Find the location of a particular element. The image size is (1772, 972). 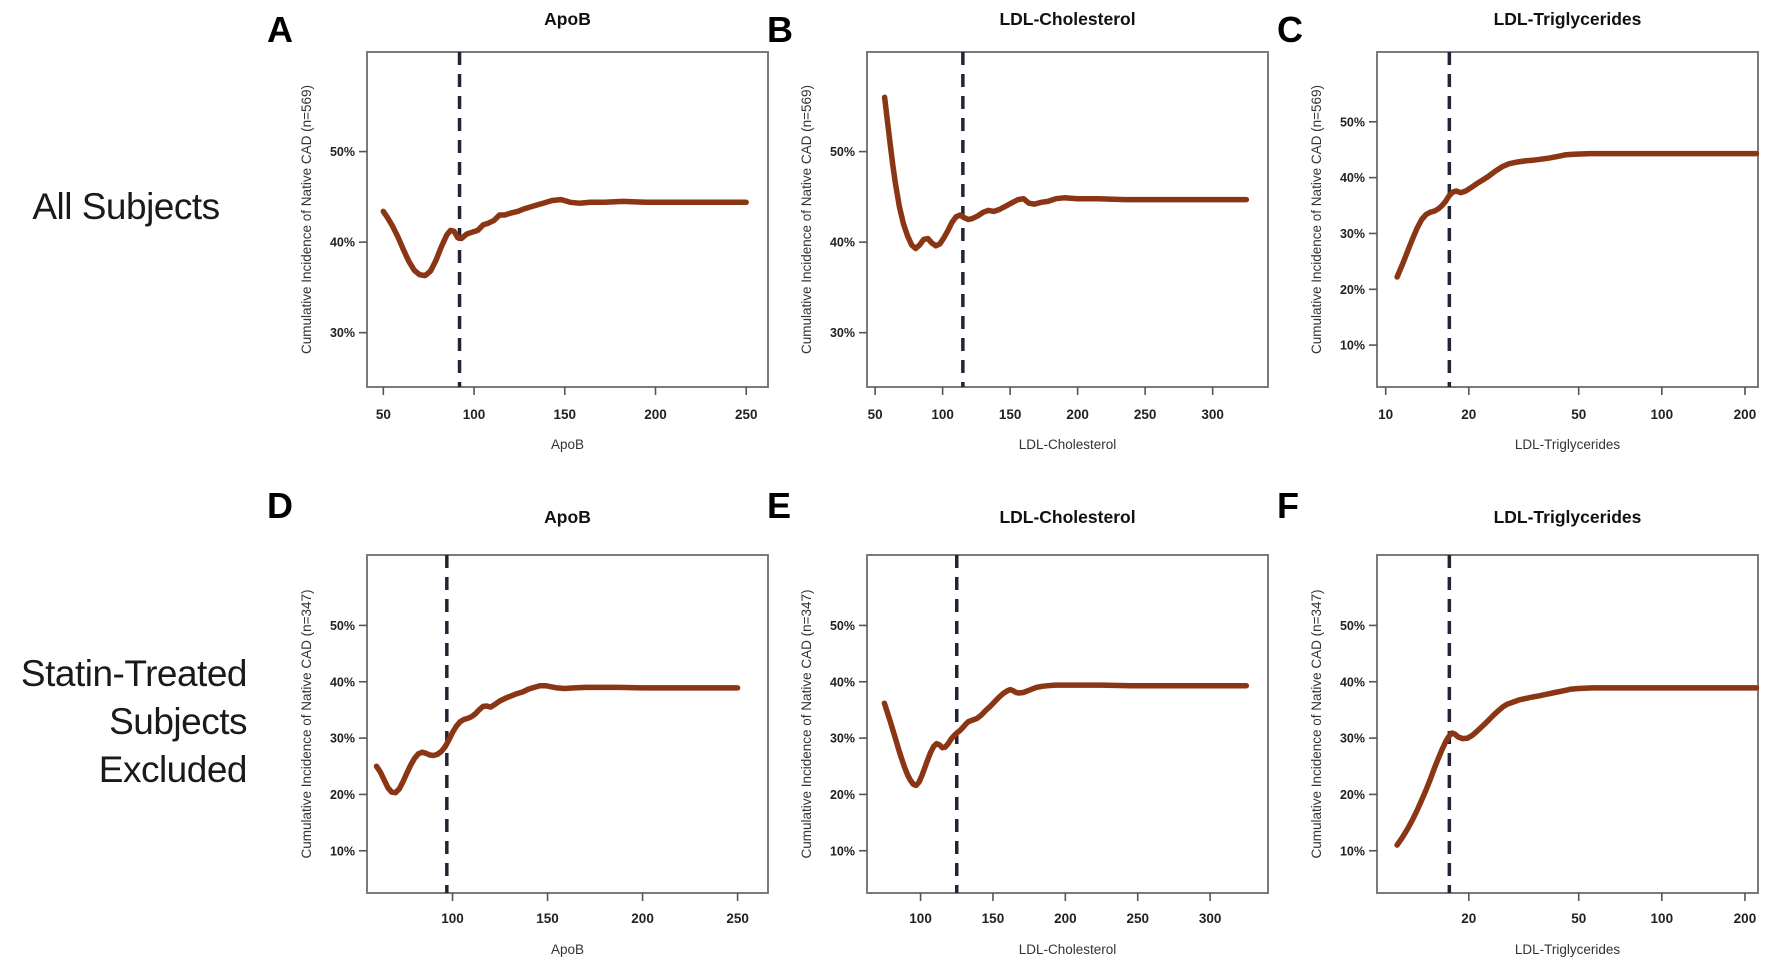

incidence-curve-C is located at coordinates (1577, 215).